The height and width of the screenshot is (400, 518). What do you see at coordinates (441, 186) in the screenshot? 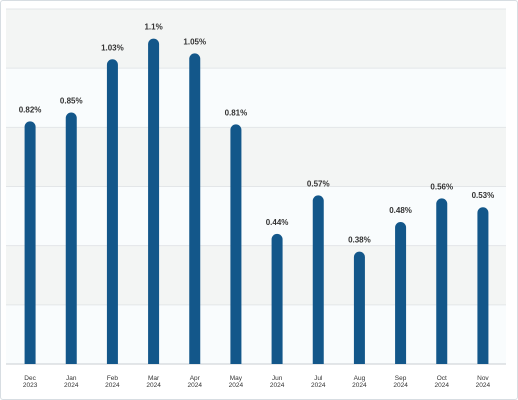
I see `bar-value-label: 0.56%` at bounding box center [441, 186].